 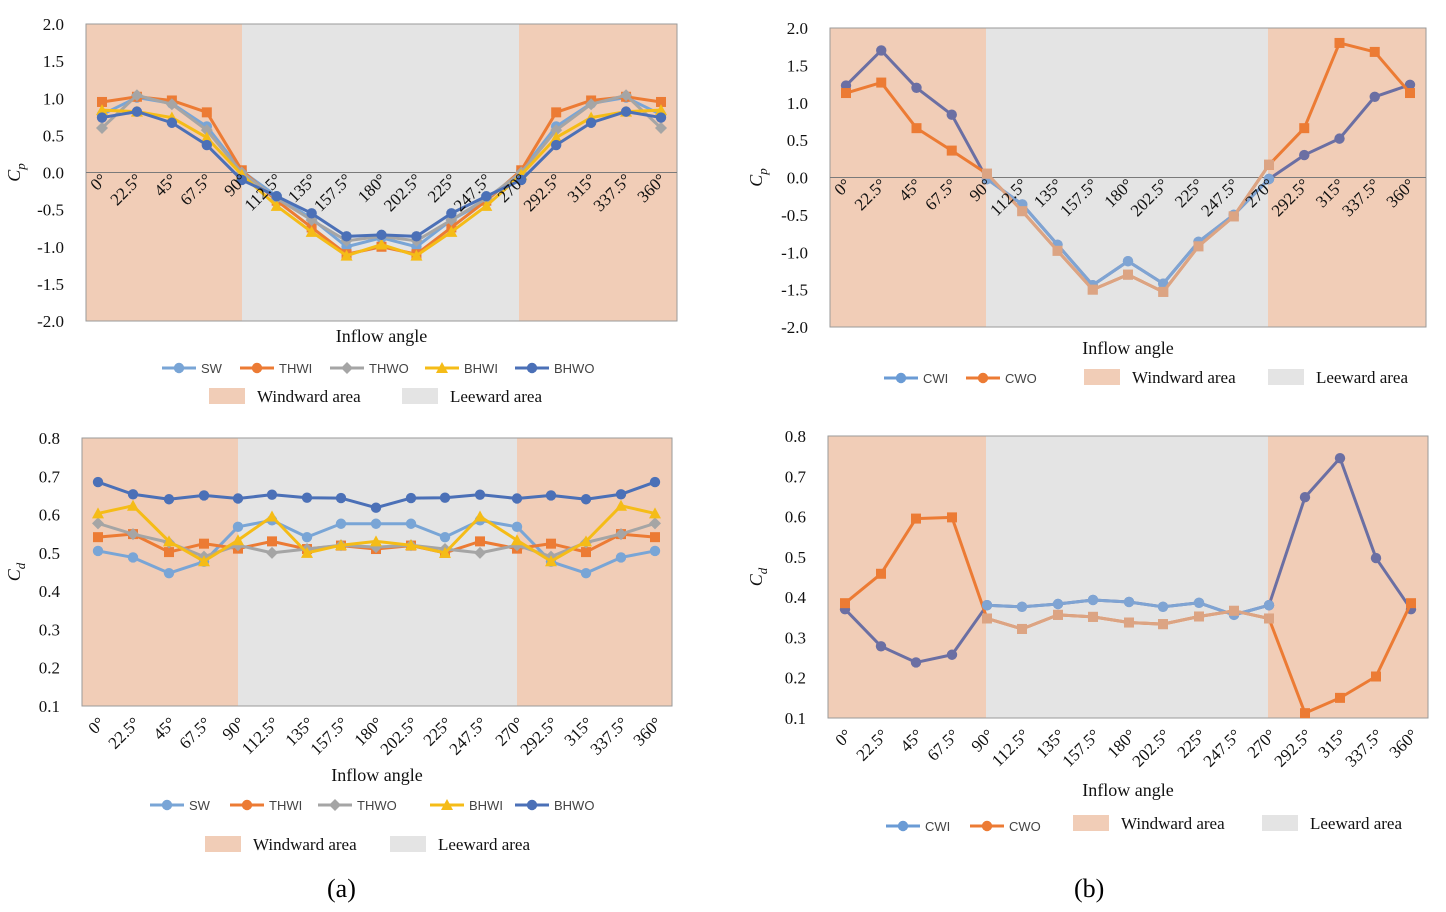 I want to click on y-tick-label: -1.0, so click(x=794, y=252).